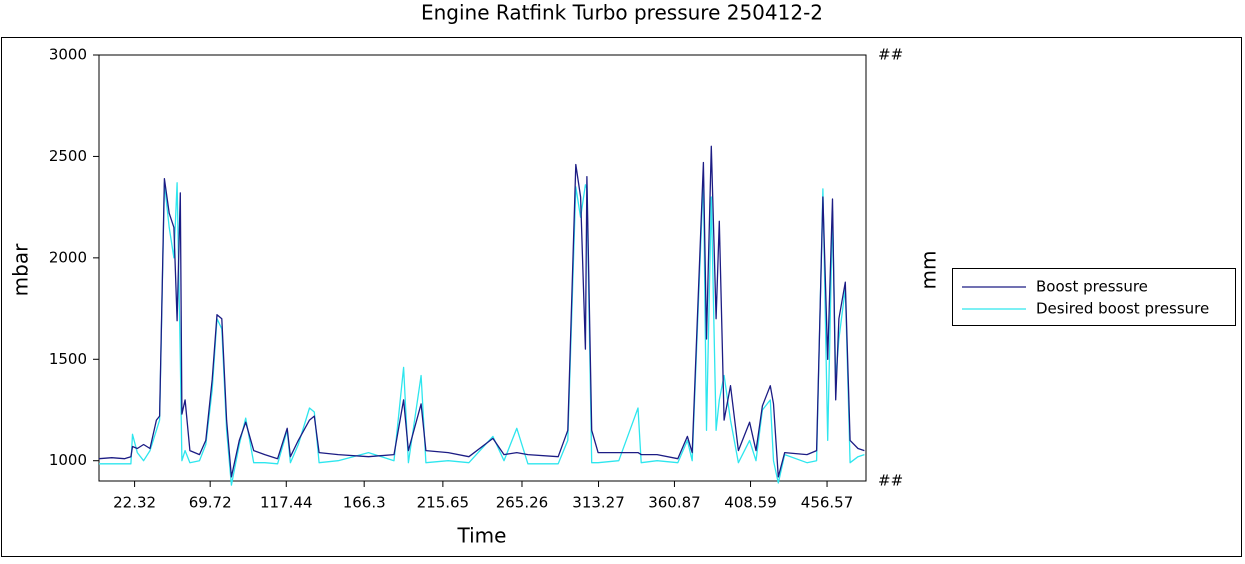 The image size is (1245, 564). I want to click on y-tick-label: 2000, so click(68, 257).